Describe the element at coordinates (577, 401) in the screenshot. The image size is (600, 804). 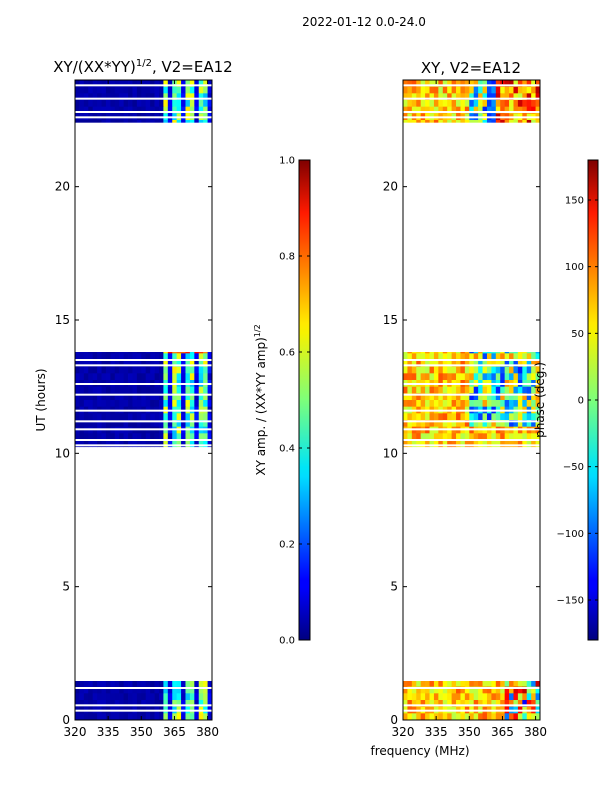
I see `phase-colorbar-ticks: 150 100 50 0 −50 −100 −150` at that location.